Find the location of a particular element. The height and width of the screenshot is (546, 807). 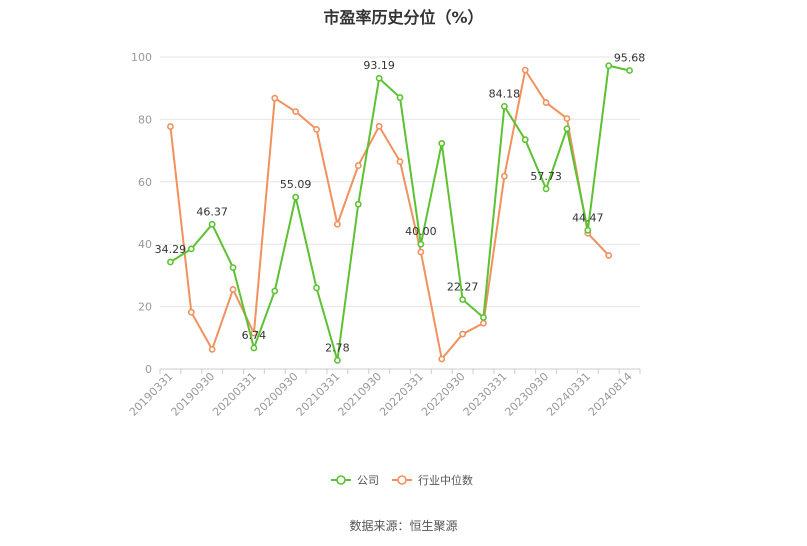

y-tick-label: 40 is located at coordinates (145, 244).